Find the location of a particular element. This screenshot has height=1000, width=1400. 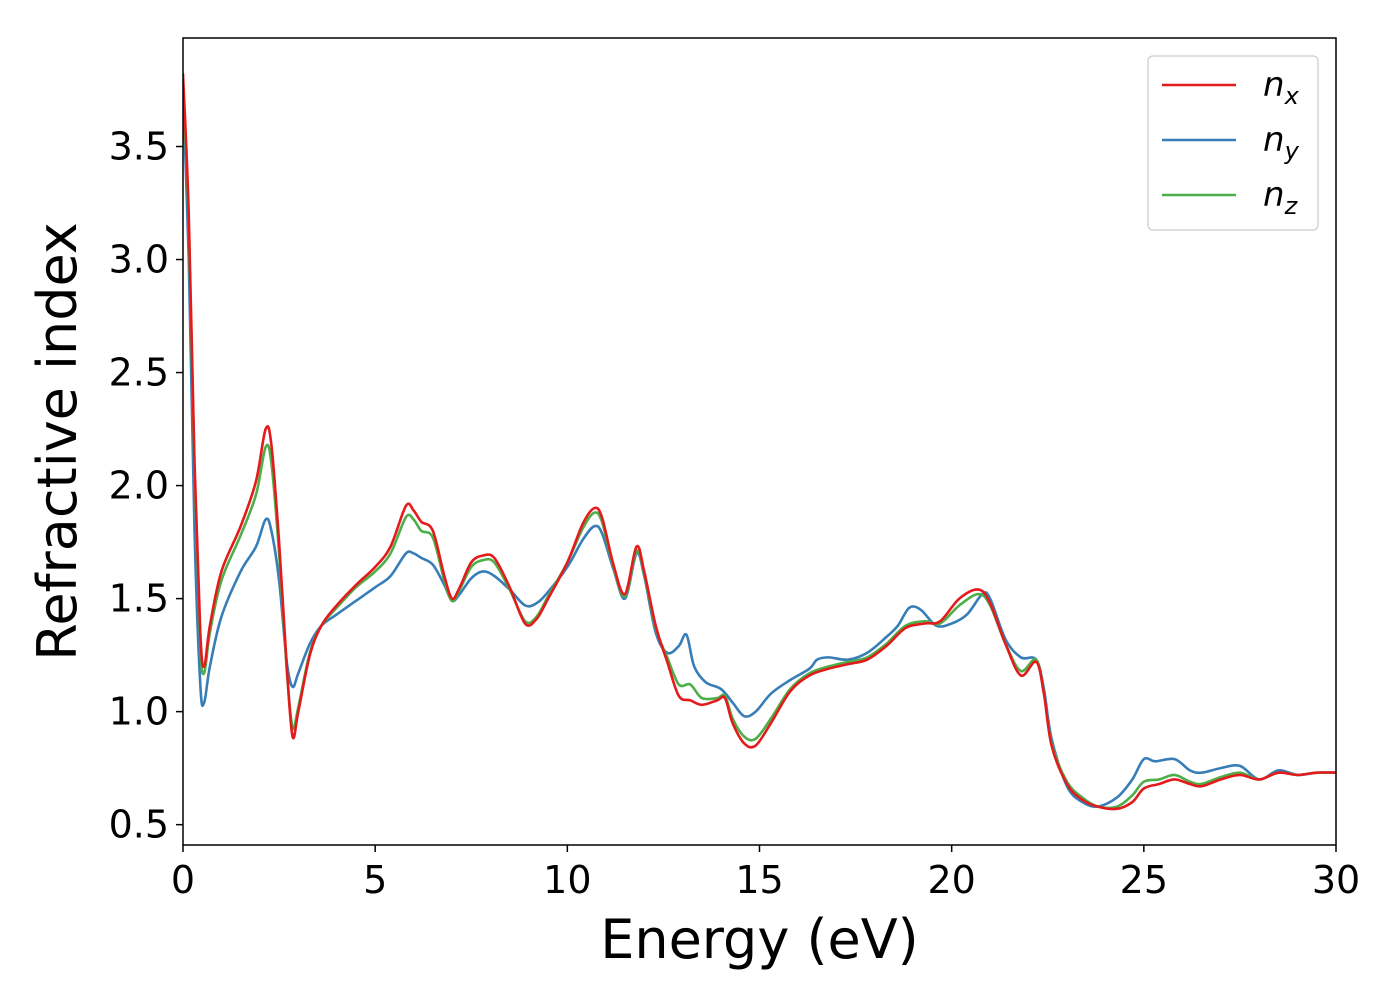

y-tick-label: 1.5 is located at coordinates (139, 599).